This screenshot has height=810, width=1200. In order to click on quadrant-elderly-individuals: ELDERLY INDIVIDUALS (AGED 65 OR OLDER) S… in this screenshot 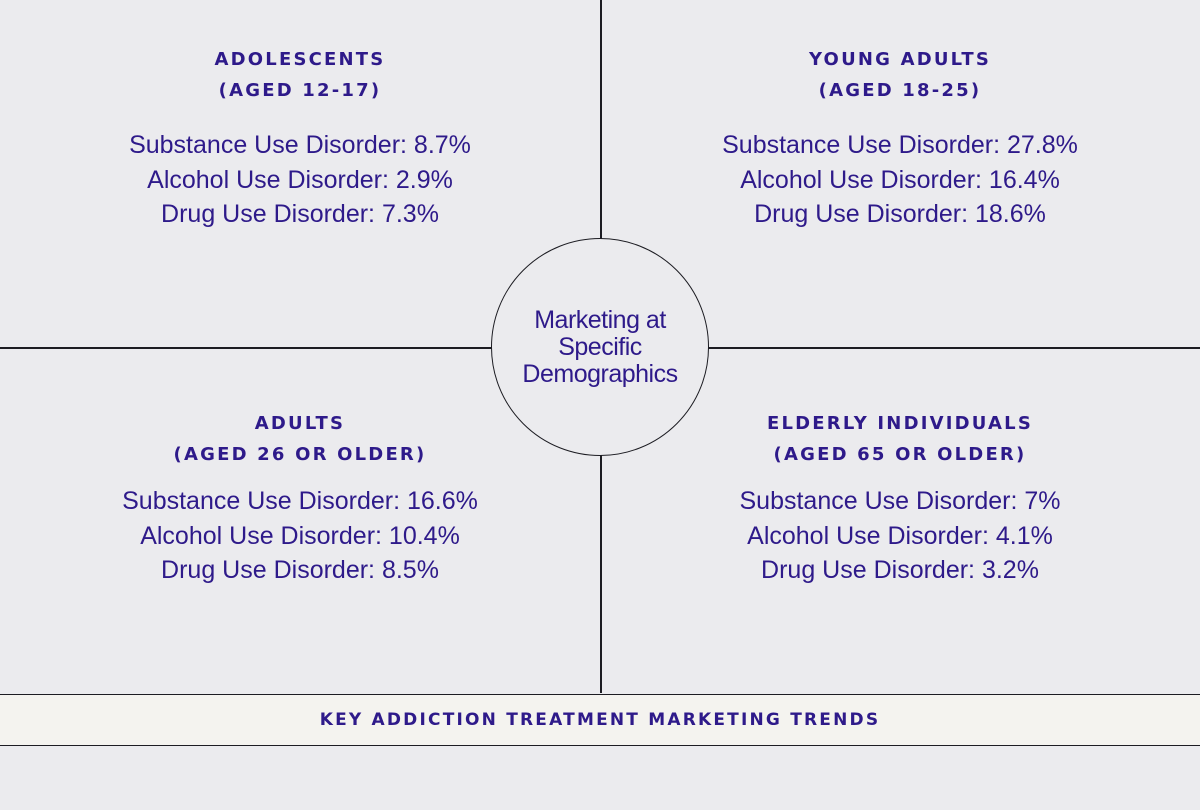, I will do `click(900, 498)`.